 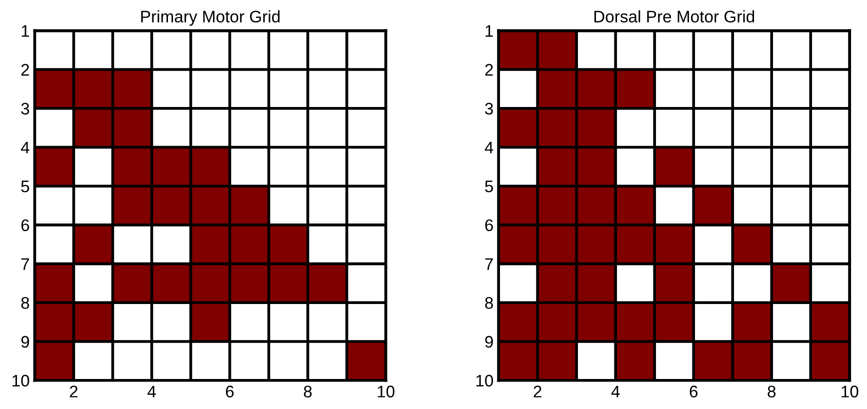 What do you see at coordinates (674, 16) in the screenshot?
I see `chart-title: Dorsal Pre Motor Grid` at bounding box center [674, 16].